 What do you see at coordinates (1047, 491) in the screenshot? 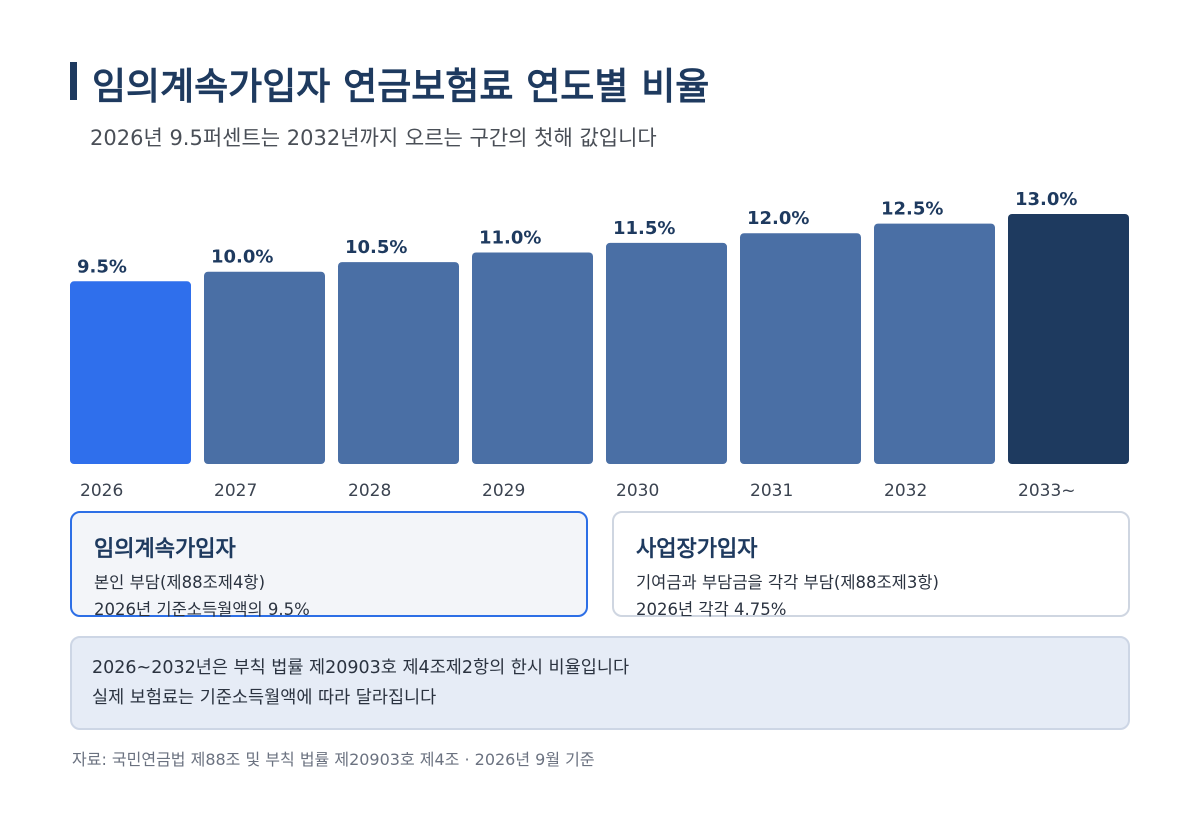
I see `category-tick-label: 2033~` at bounding box center [1047, 491].